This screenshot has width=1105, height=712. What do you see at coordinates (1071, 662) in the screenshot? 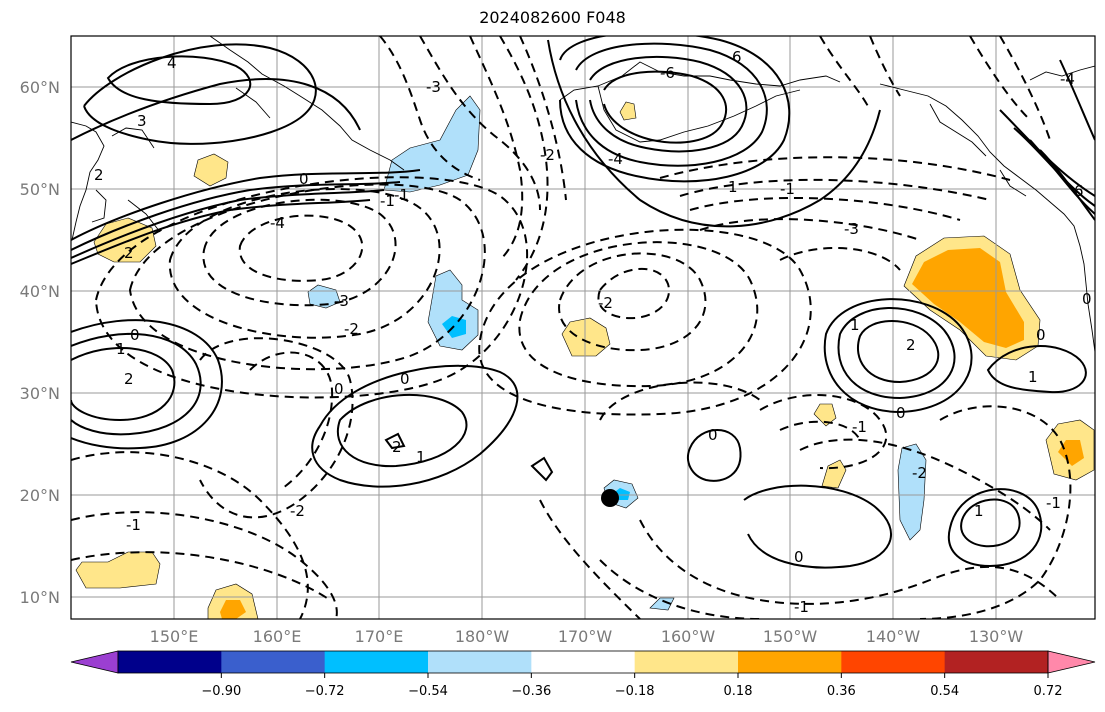
I see `colorbar-extend-right` at bounding box center [1071, 662].